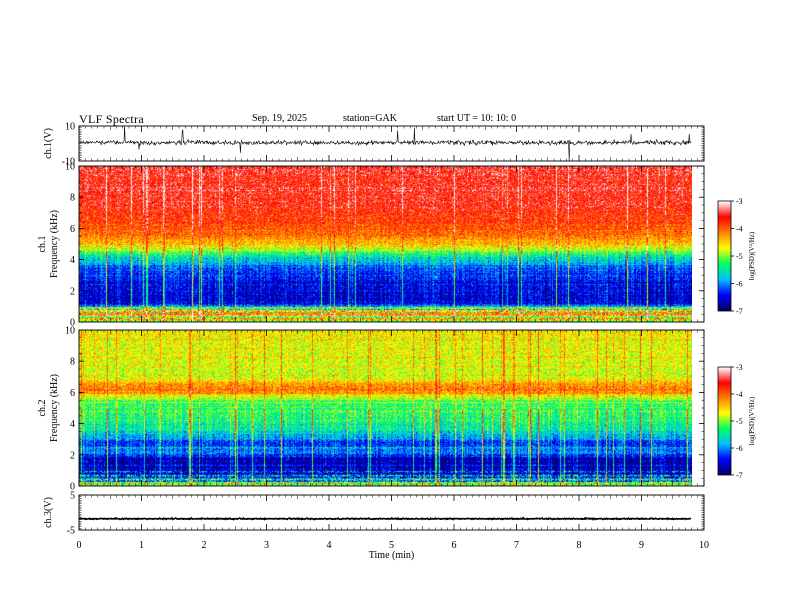  What do you see at coordinates (72, 424) in the screenshot?
I see `ch2-spec-ytick-label: 4` at bounding box center [72, 424].